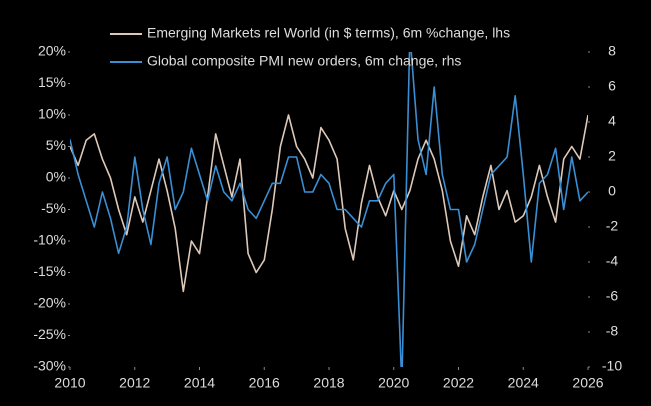  I want to click on y-tick-label: -25%, so click(49, 334).